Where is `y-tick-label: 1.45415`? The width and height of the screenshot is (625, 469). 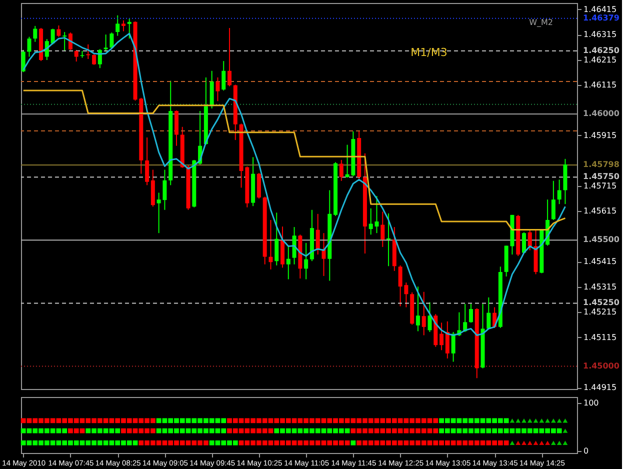 y-tick-label: 1.45415 is located at coordinates (600, 261).